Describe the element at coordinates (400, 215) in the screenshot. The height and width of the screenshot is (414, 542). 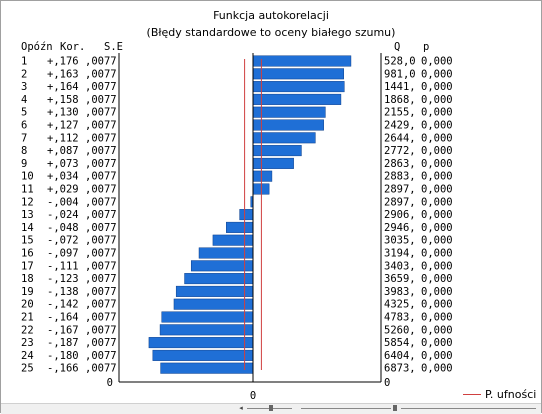
I see `q-label: 2906,` at that location.